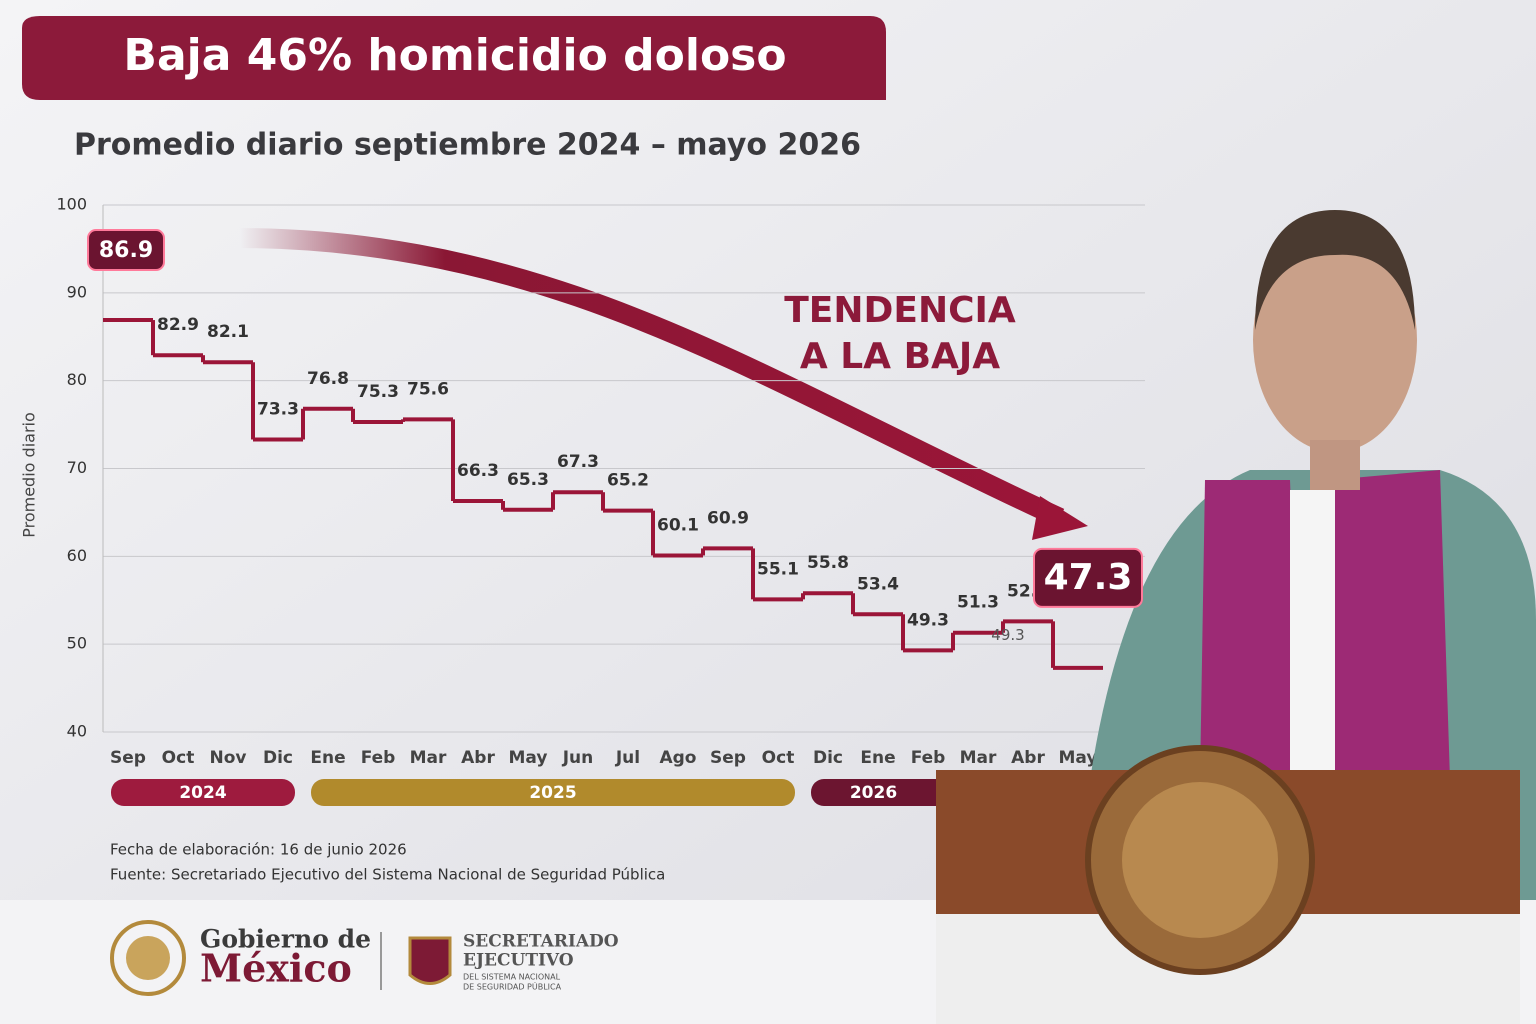  What do you see at coordinates (978, 603) in the screenshot?
I see `value-label: 51.3` at bounding box center [978, 603].